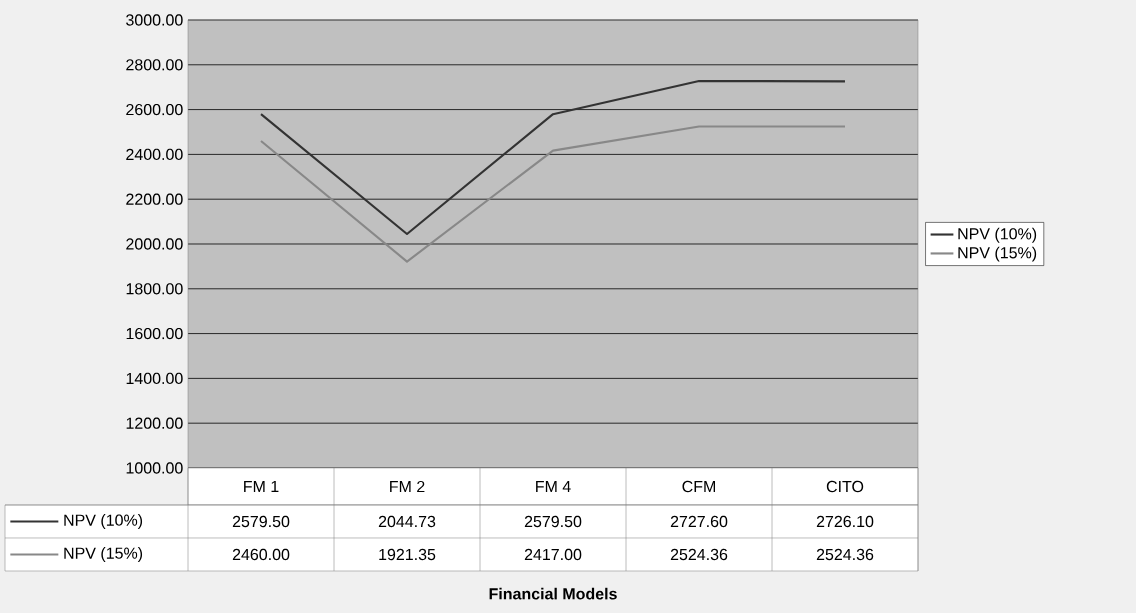 This screenshot has width=1136, height=613. Describe the element at coordinates (553, 486) in the screenshot. I see `x-tick-label: FM 4` at that location.